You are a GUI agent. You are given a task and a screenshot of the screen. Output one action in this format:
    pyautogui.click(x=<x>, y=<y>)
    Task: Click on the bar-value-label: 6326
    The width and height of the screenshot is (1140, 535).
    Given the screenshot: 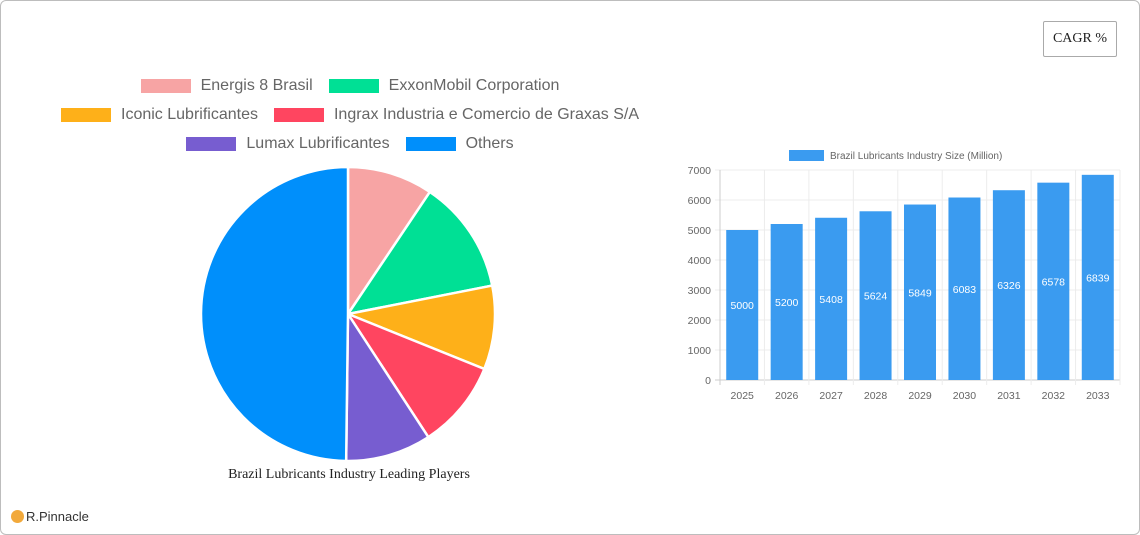 What is the action you would take?
    pyautogui.click(x=1009, y=286)
    